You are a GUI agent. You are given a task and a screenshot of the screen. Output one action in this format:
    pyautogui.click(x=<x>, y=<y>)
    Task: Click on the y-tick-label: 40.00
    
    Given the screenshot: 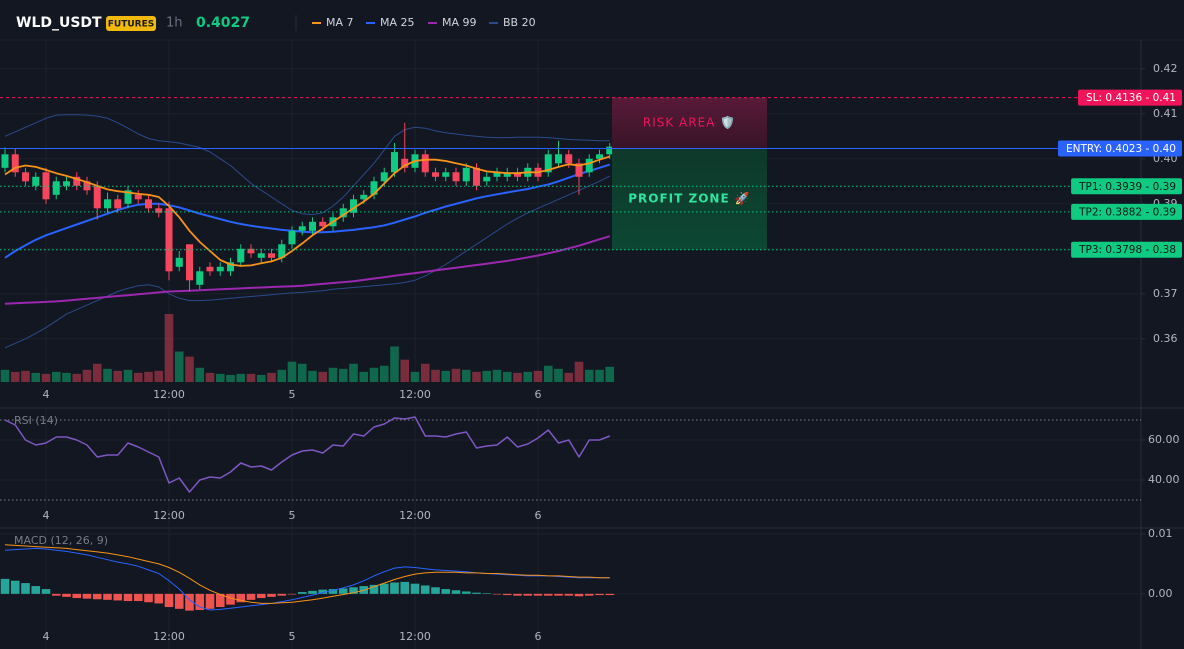 What is the action you would take?
    pyautogui.click(x=1164, y=479)
    